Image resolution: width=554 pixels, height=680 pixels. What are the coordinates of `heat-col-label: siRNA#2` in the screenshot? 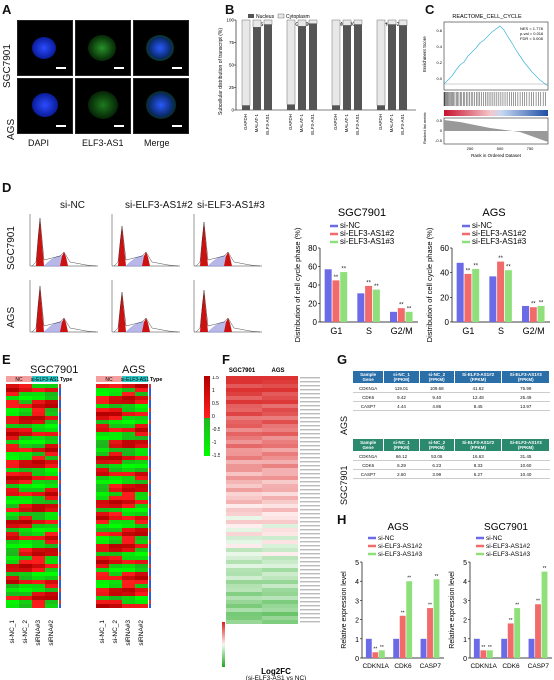 It's located at (141, 633).